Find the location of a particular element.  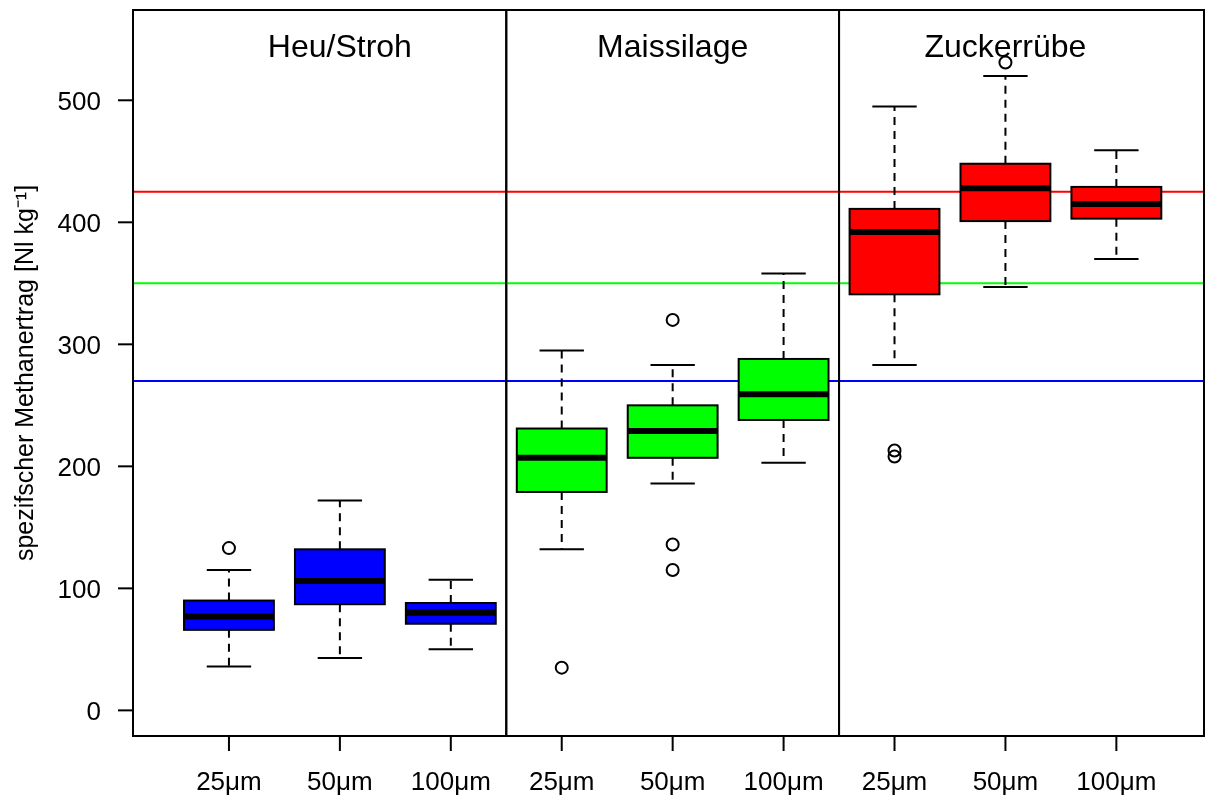

y-tick-label: 400 is located at coordinates (79, 222).